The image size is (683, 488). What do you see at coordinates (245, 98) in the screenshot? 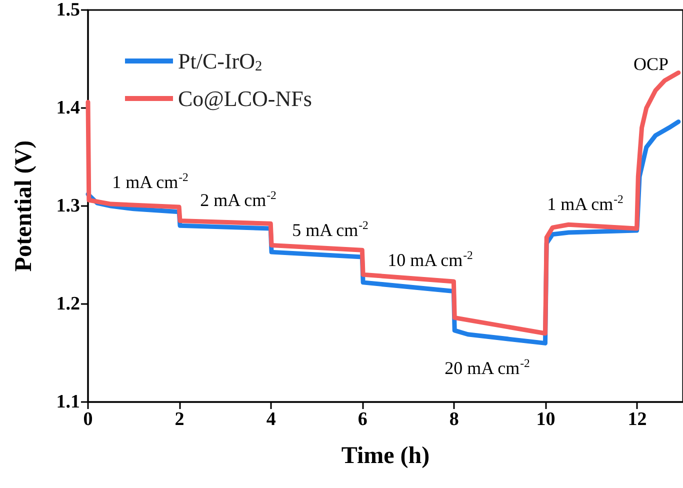
I see `legend-label: Co@LCO-NFs` at bounding box center [245, 98].